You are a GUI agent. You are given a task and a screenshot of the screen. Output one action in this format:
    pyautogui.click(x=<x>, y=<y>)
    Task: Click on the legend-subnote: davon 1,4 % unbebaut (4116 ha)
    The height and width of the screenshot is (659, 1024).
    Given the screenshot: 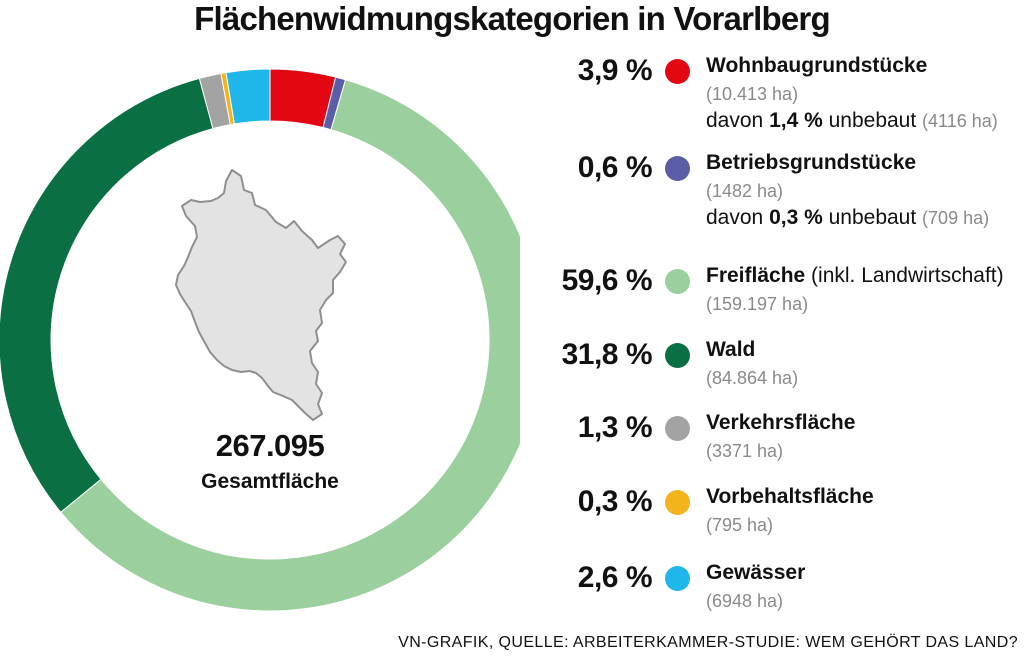 What is the action you would take?
    pyautogui.click(x=852, y=120)
    